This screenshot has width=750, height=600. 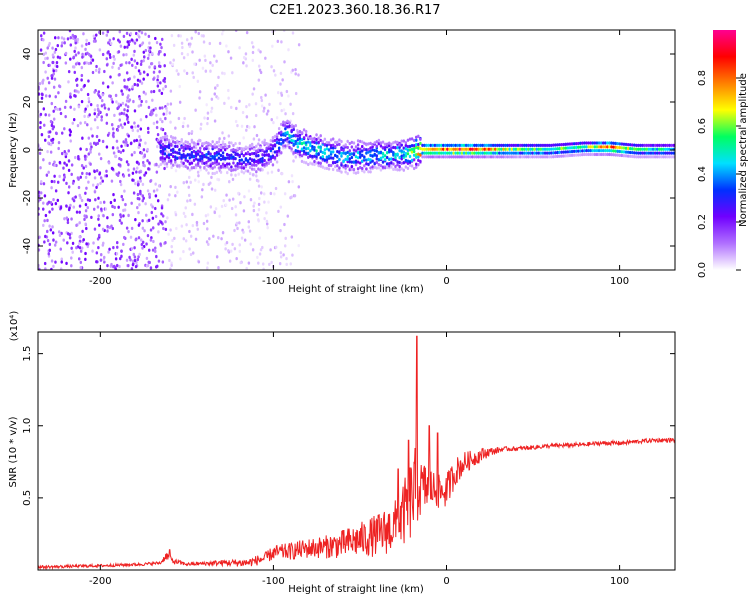 I want to click on y-tick-label: -20, so click(x=27, y=198).